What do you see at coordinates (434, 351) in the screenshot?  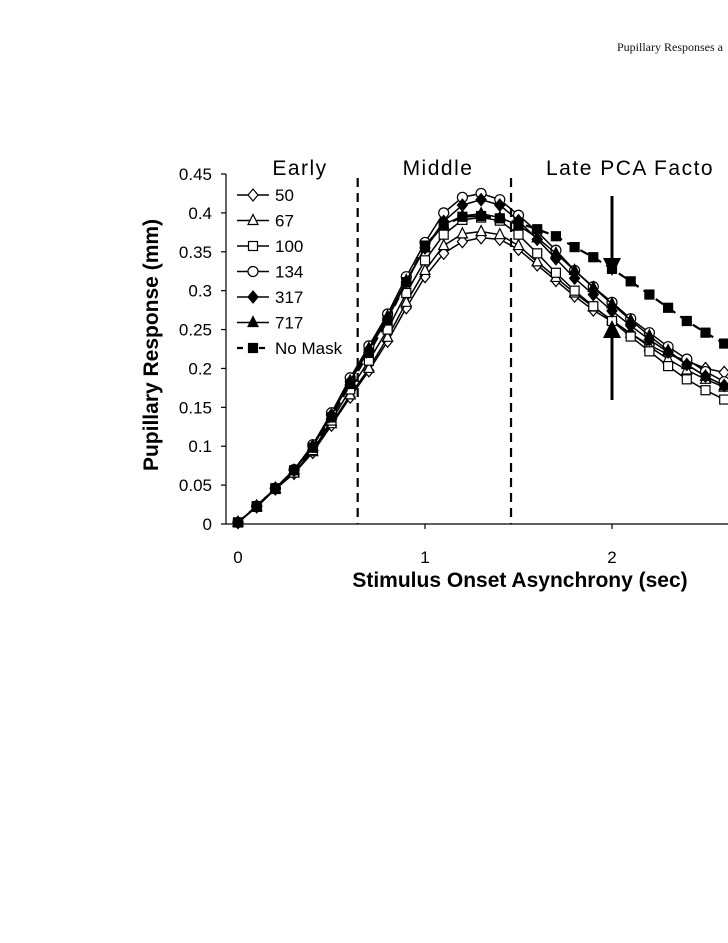 I see `region-dividers` at bounding box center [434, 351].